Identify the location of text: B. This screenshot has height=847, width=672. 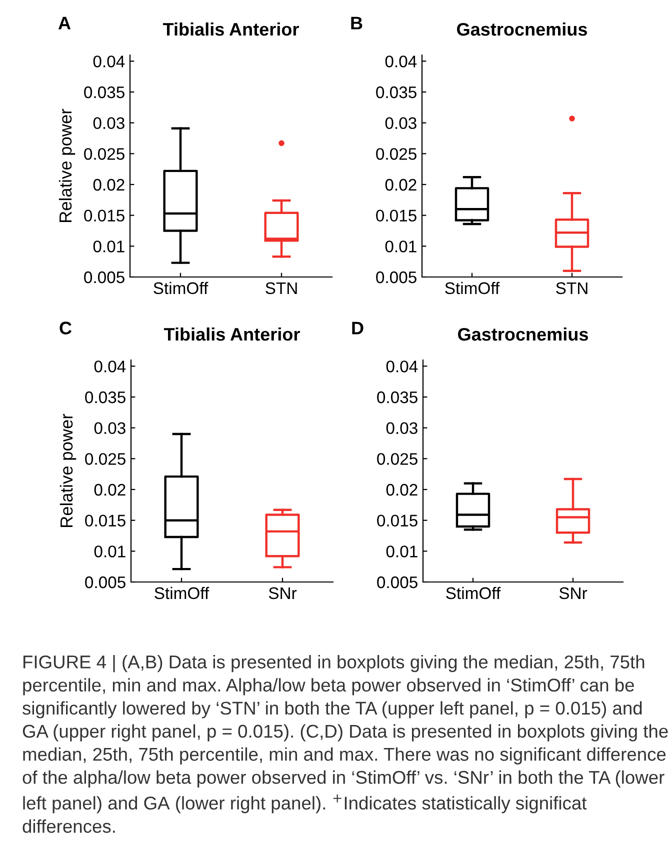
(356, 23).